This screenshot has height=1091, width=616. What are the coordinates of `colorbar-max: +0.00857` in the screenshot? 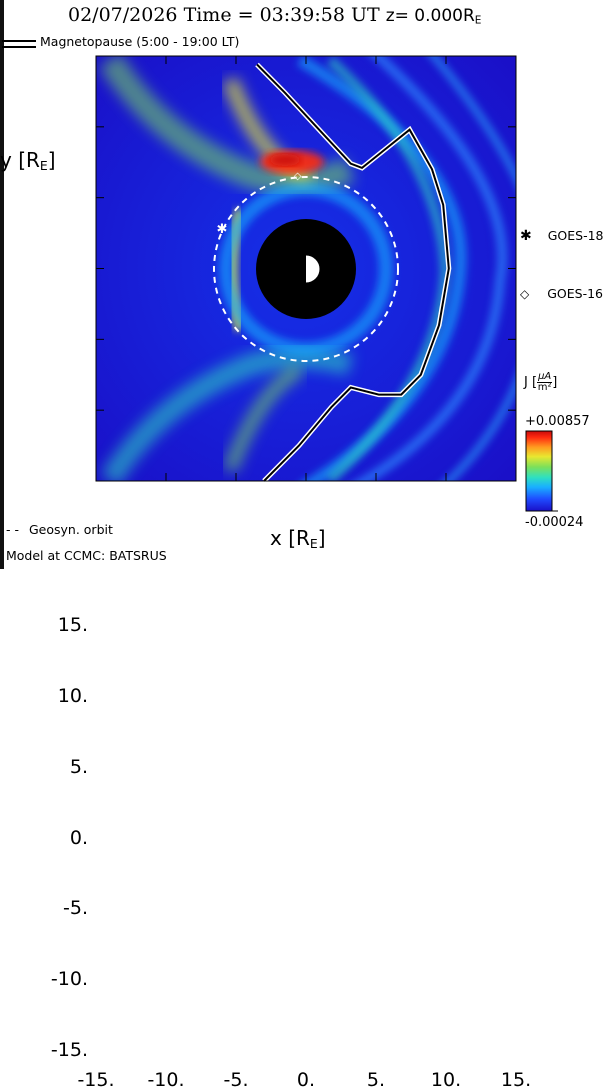 It's located at (557, 421).